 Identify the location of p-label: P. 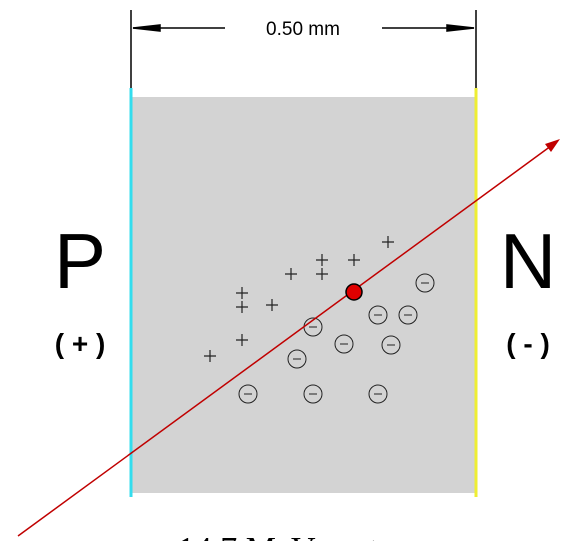
(80, 261).